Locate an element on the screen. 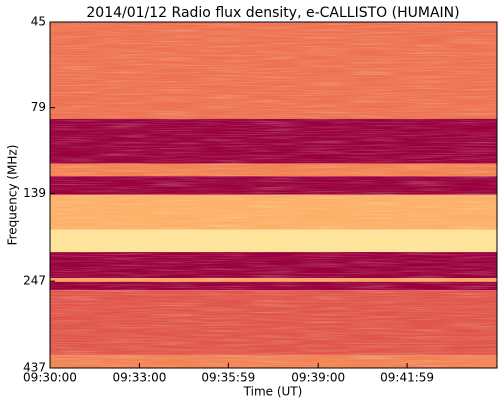 Image resolution: width=503 pixels, height=408 pixels. y-tick-label: 247 is located at coordinates (34, 281).